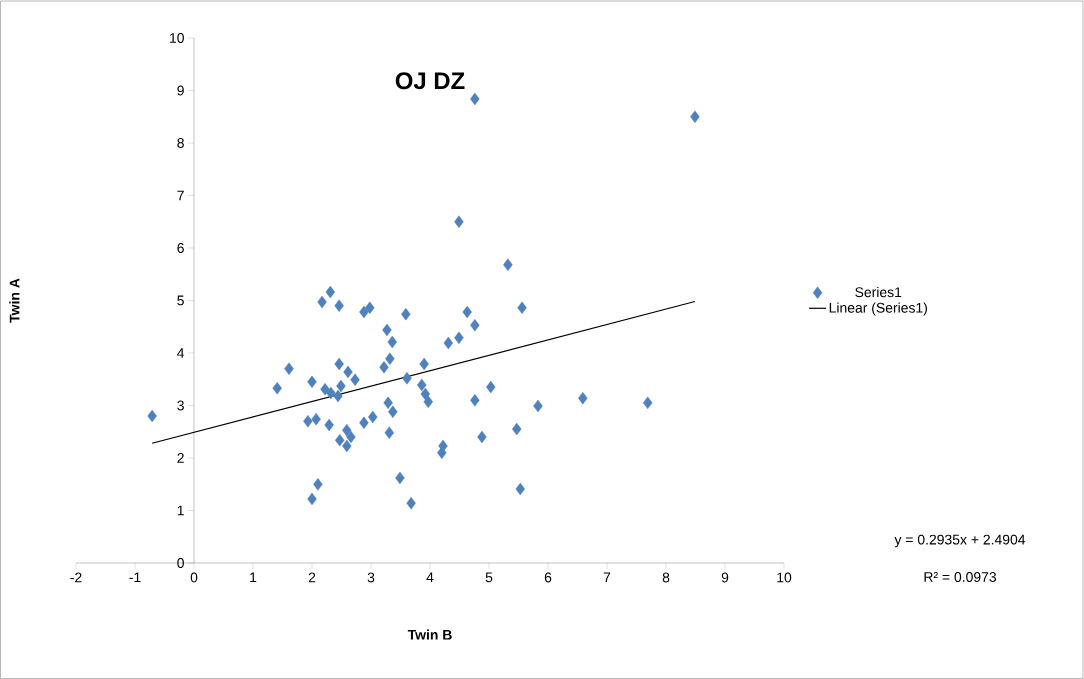 The height and width of the screenshot is (679, 1084). Describe the element at coordinates (14, 300) in the screenshot. I see `y-axis-title: Twin A` at that location.